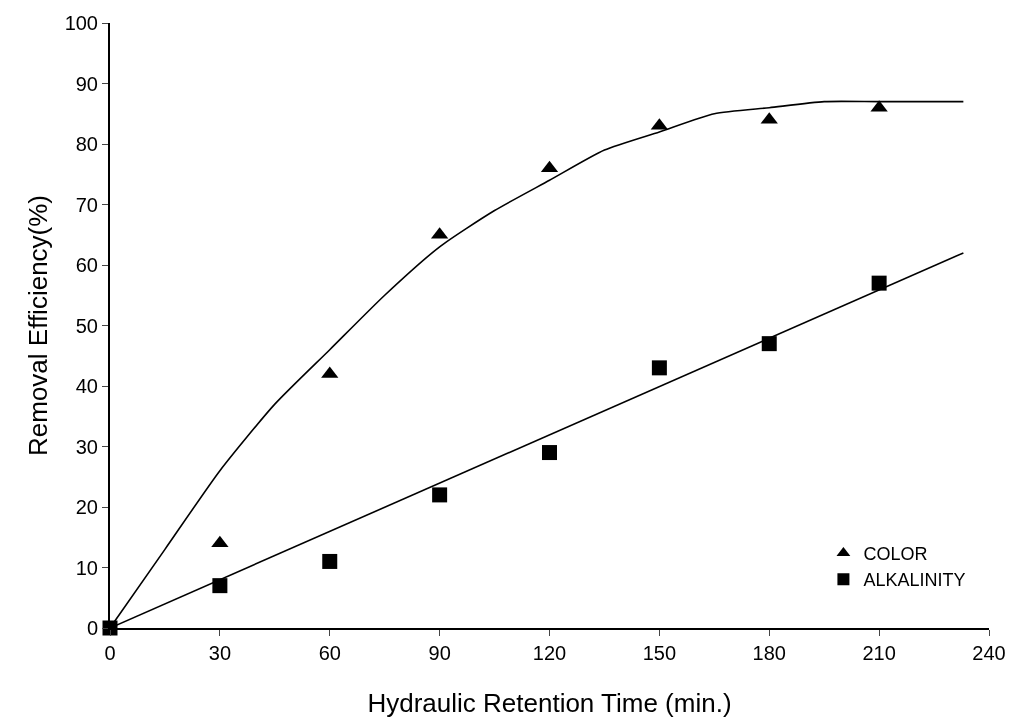 This screenshot has width=1029, height=718. Describe the element at coordinates (439, 653) in the screenshot. I see `x-tick-label: 90` at that location.